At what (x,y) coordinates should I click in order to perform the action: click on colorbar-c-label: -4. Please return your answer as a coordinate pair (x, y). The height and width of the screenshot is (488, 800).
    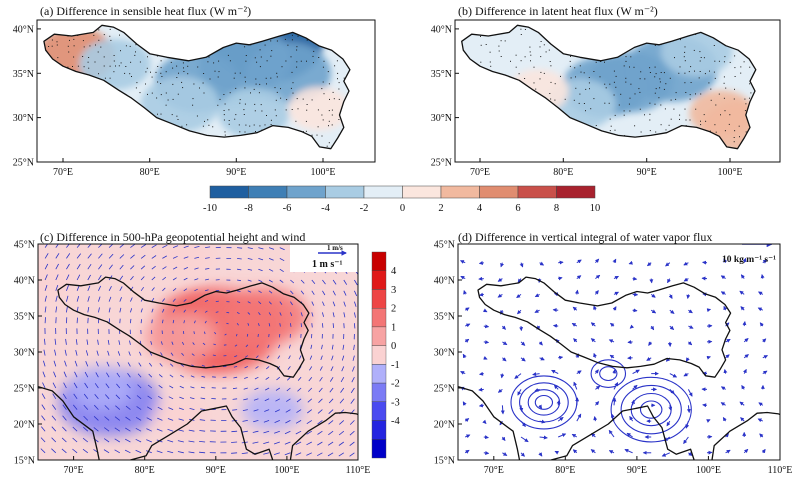
    Looking at the image, I should click on (395, 421).